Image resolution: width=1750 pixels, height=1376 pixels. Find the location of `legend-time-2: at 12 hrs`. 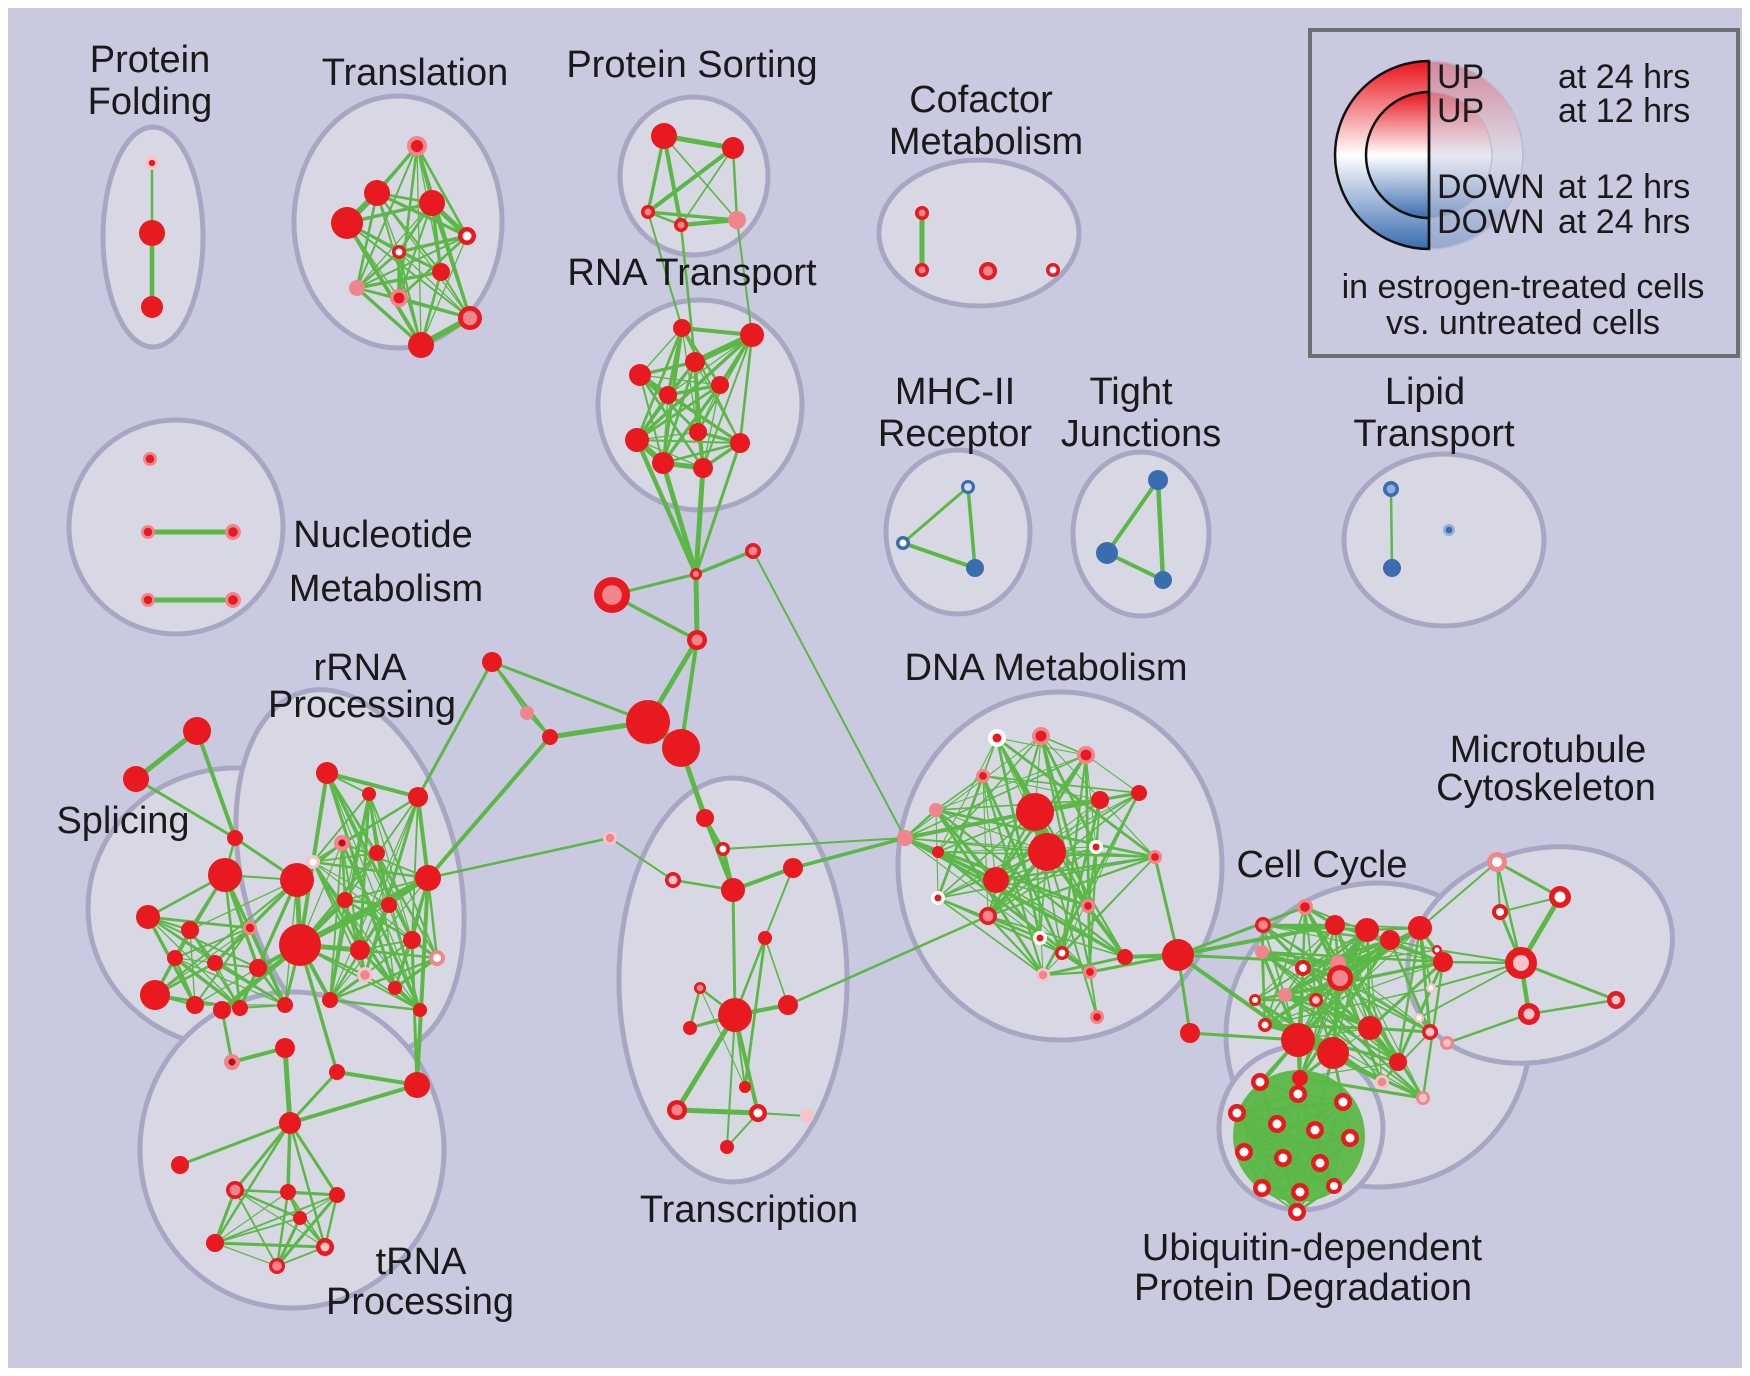

legend-time-2: at 12 hrs is located at coordinates (1624, 111).